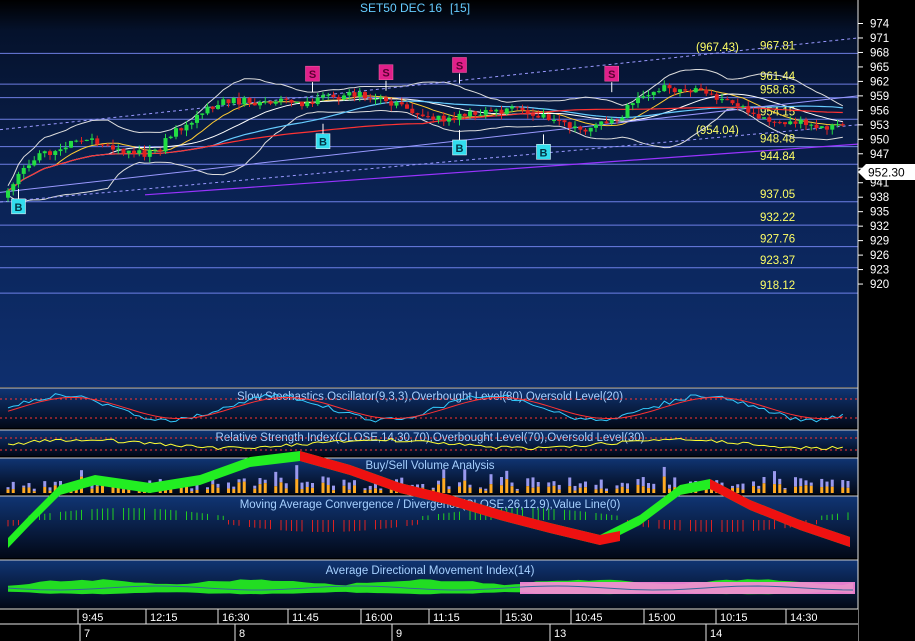 This screenshot has width=915, height=641. Describe the element at coordinates (236, 618) in the screenshot. I see `time-tick-label: 16:30` at that location.